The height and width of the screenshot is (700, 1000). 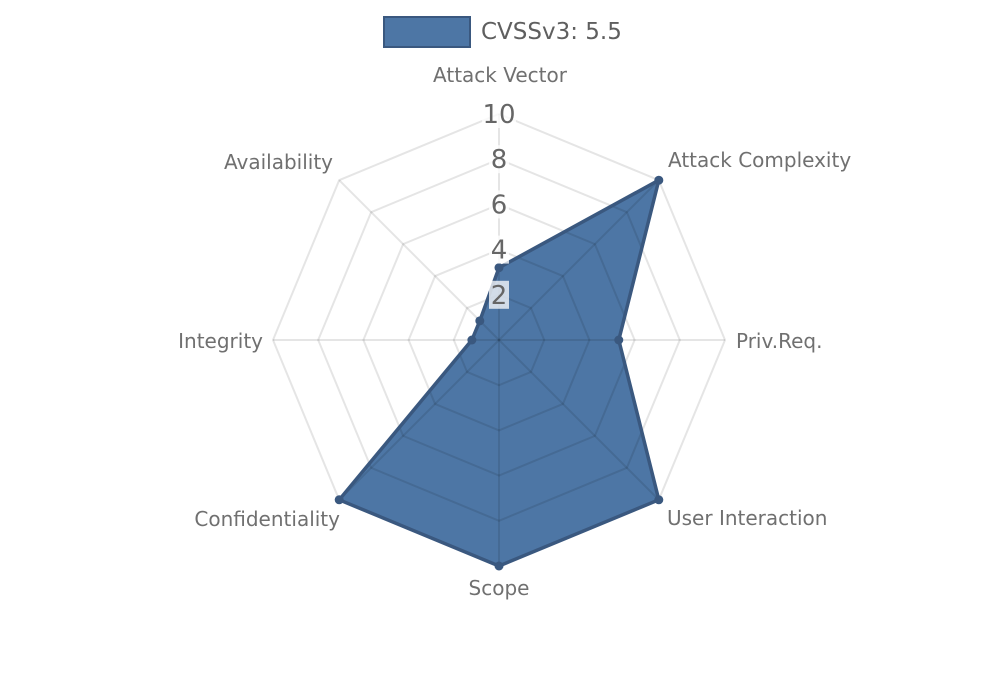 What do you see at coordinates (419, 420) in the screenshot?
I see `axis-line-confidentiality` at bounding box center [419, 420].